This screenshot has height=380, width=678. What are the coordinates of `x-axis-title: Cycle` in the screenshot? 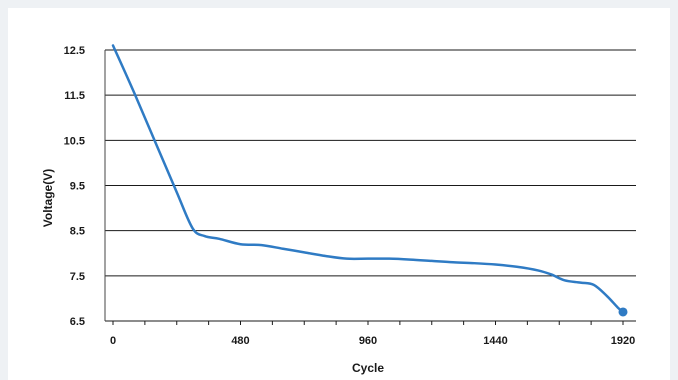 It's located at (368, 368).